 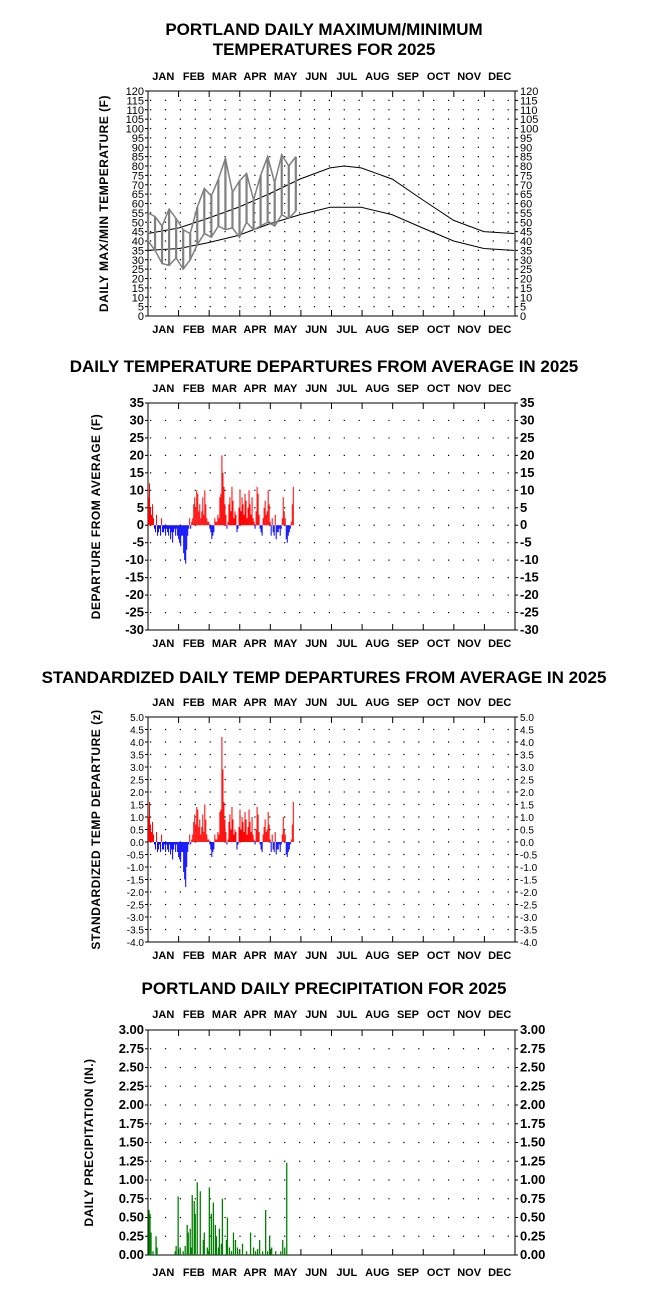 What do you see at coordinates (137, 756) in the screenshot?
I see `y-tick-label-left: 3.5` at bounding box center [137, 756].